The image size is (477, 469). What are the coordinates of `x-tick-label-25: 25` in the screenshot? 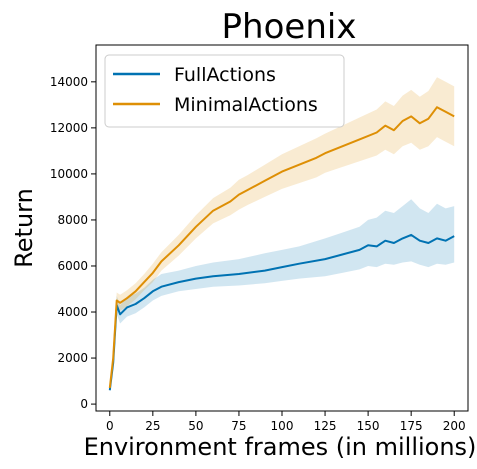 It's located at (152, 426).